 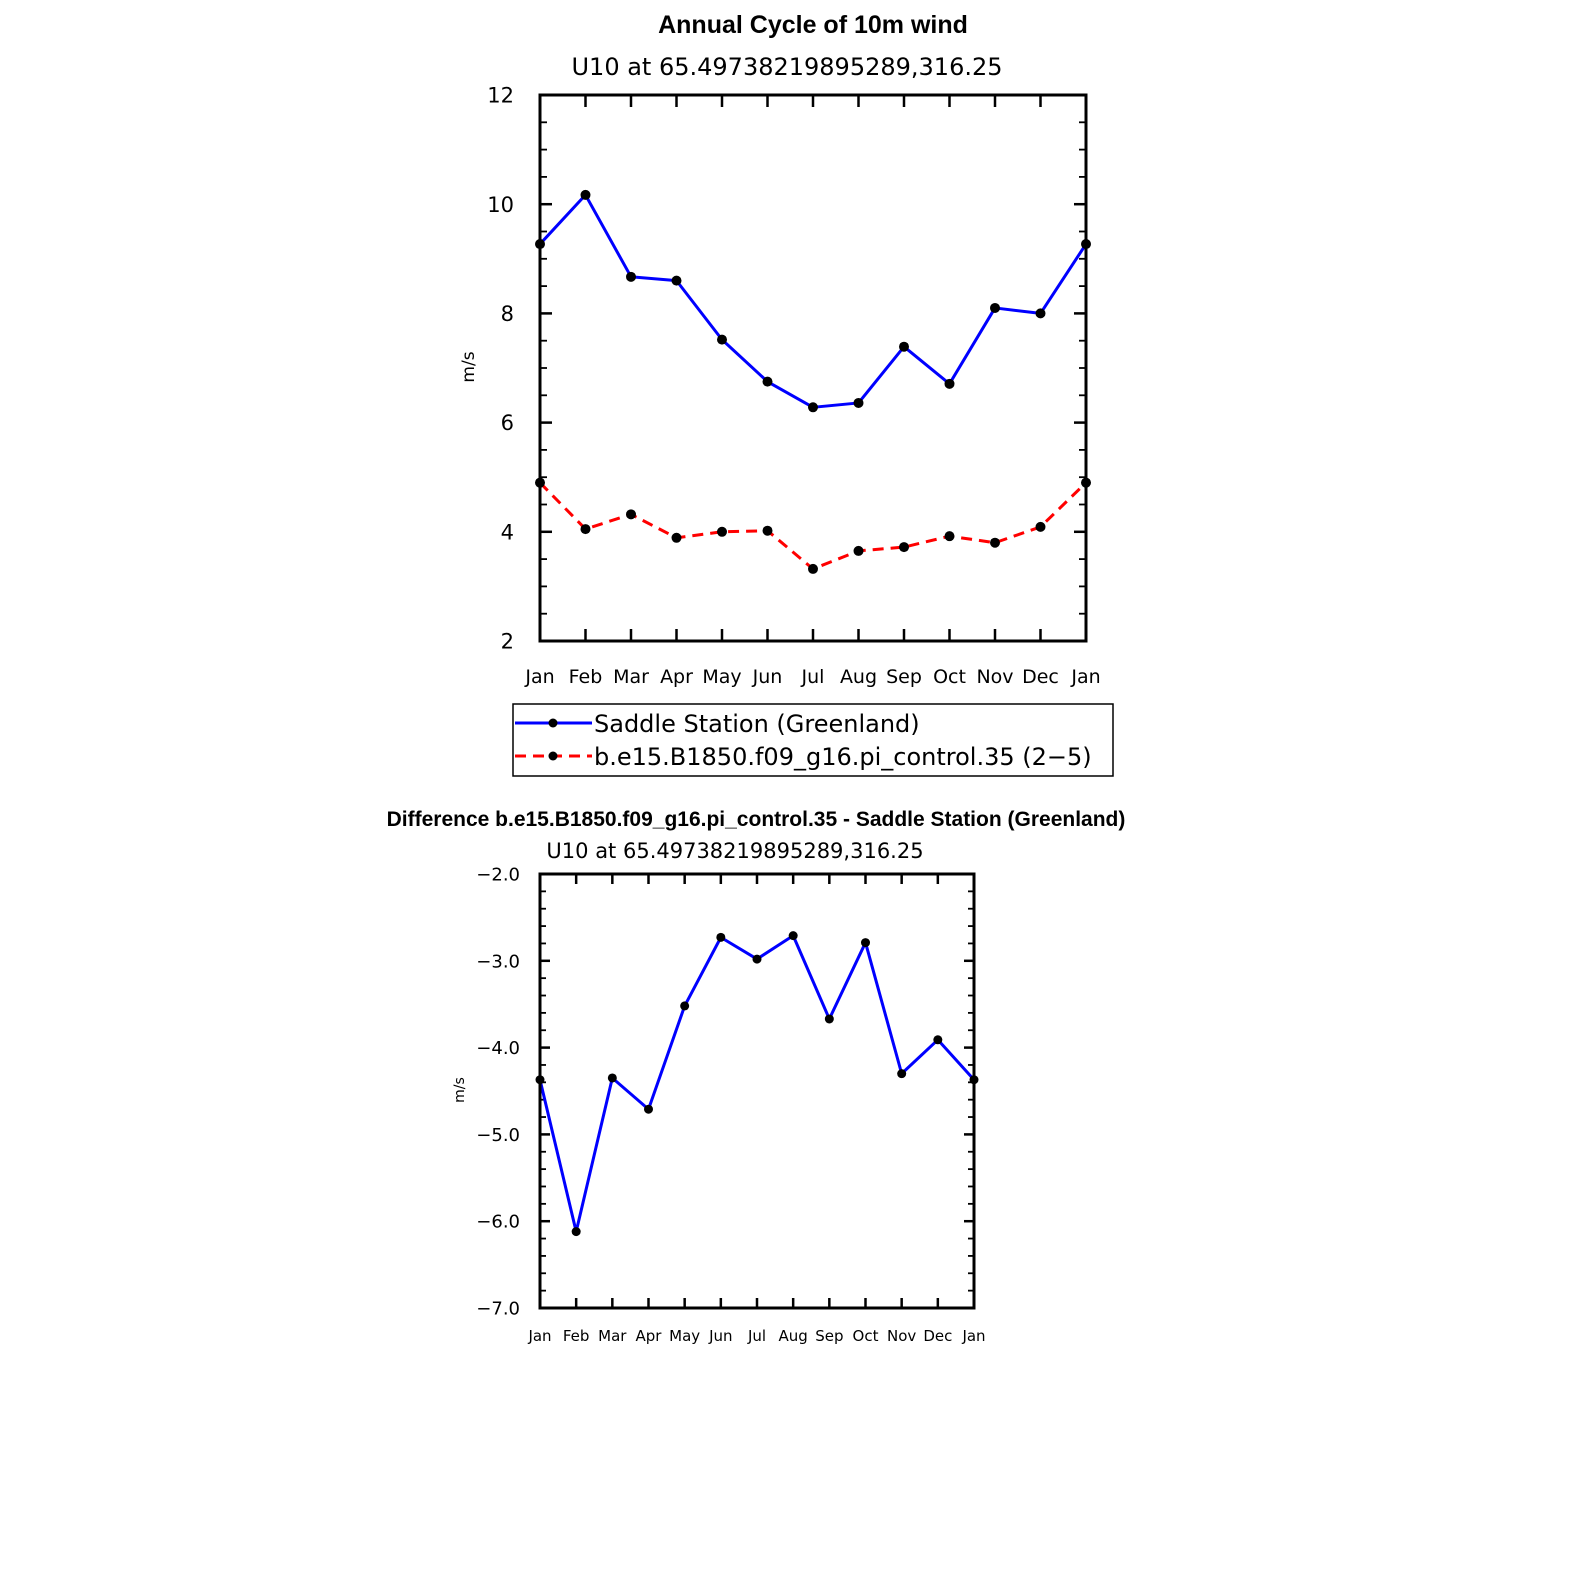 What do you see at coordinates (507, 314) in the screenshot?
I see `y-tick-label: 8` at bounding box center [507, 314].